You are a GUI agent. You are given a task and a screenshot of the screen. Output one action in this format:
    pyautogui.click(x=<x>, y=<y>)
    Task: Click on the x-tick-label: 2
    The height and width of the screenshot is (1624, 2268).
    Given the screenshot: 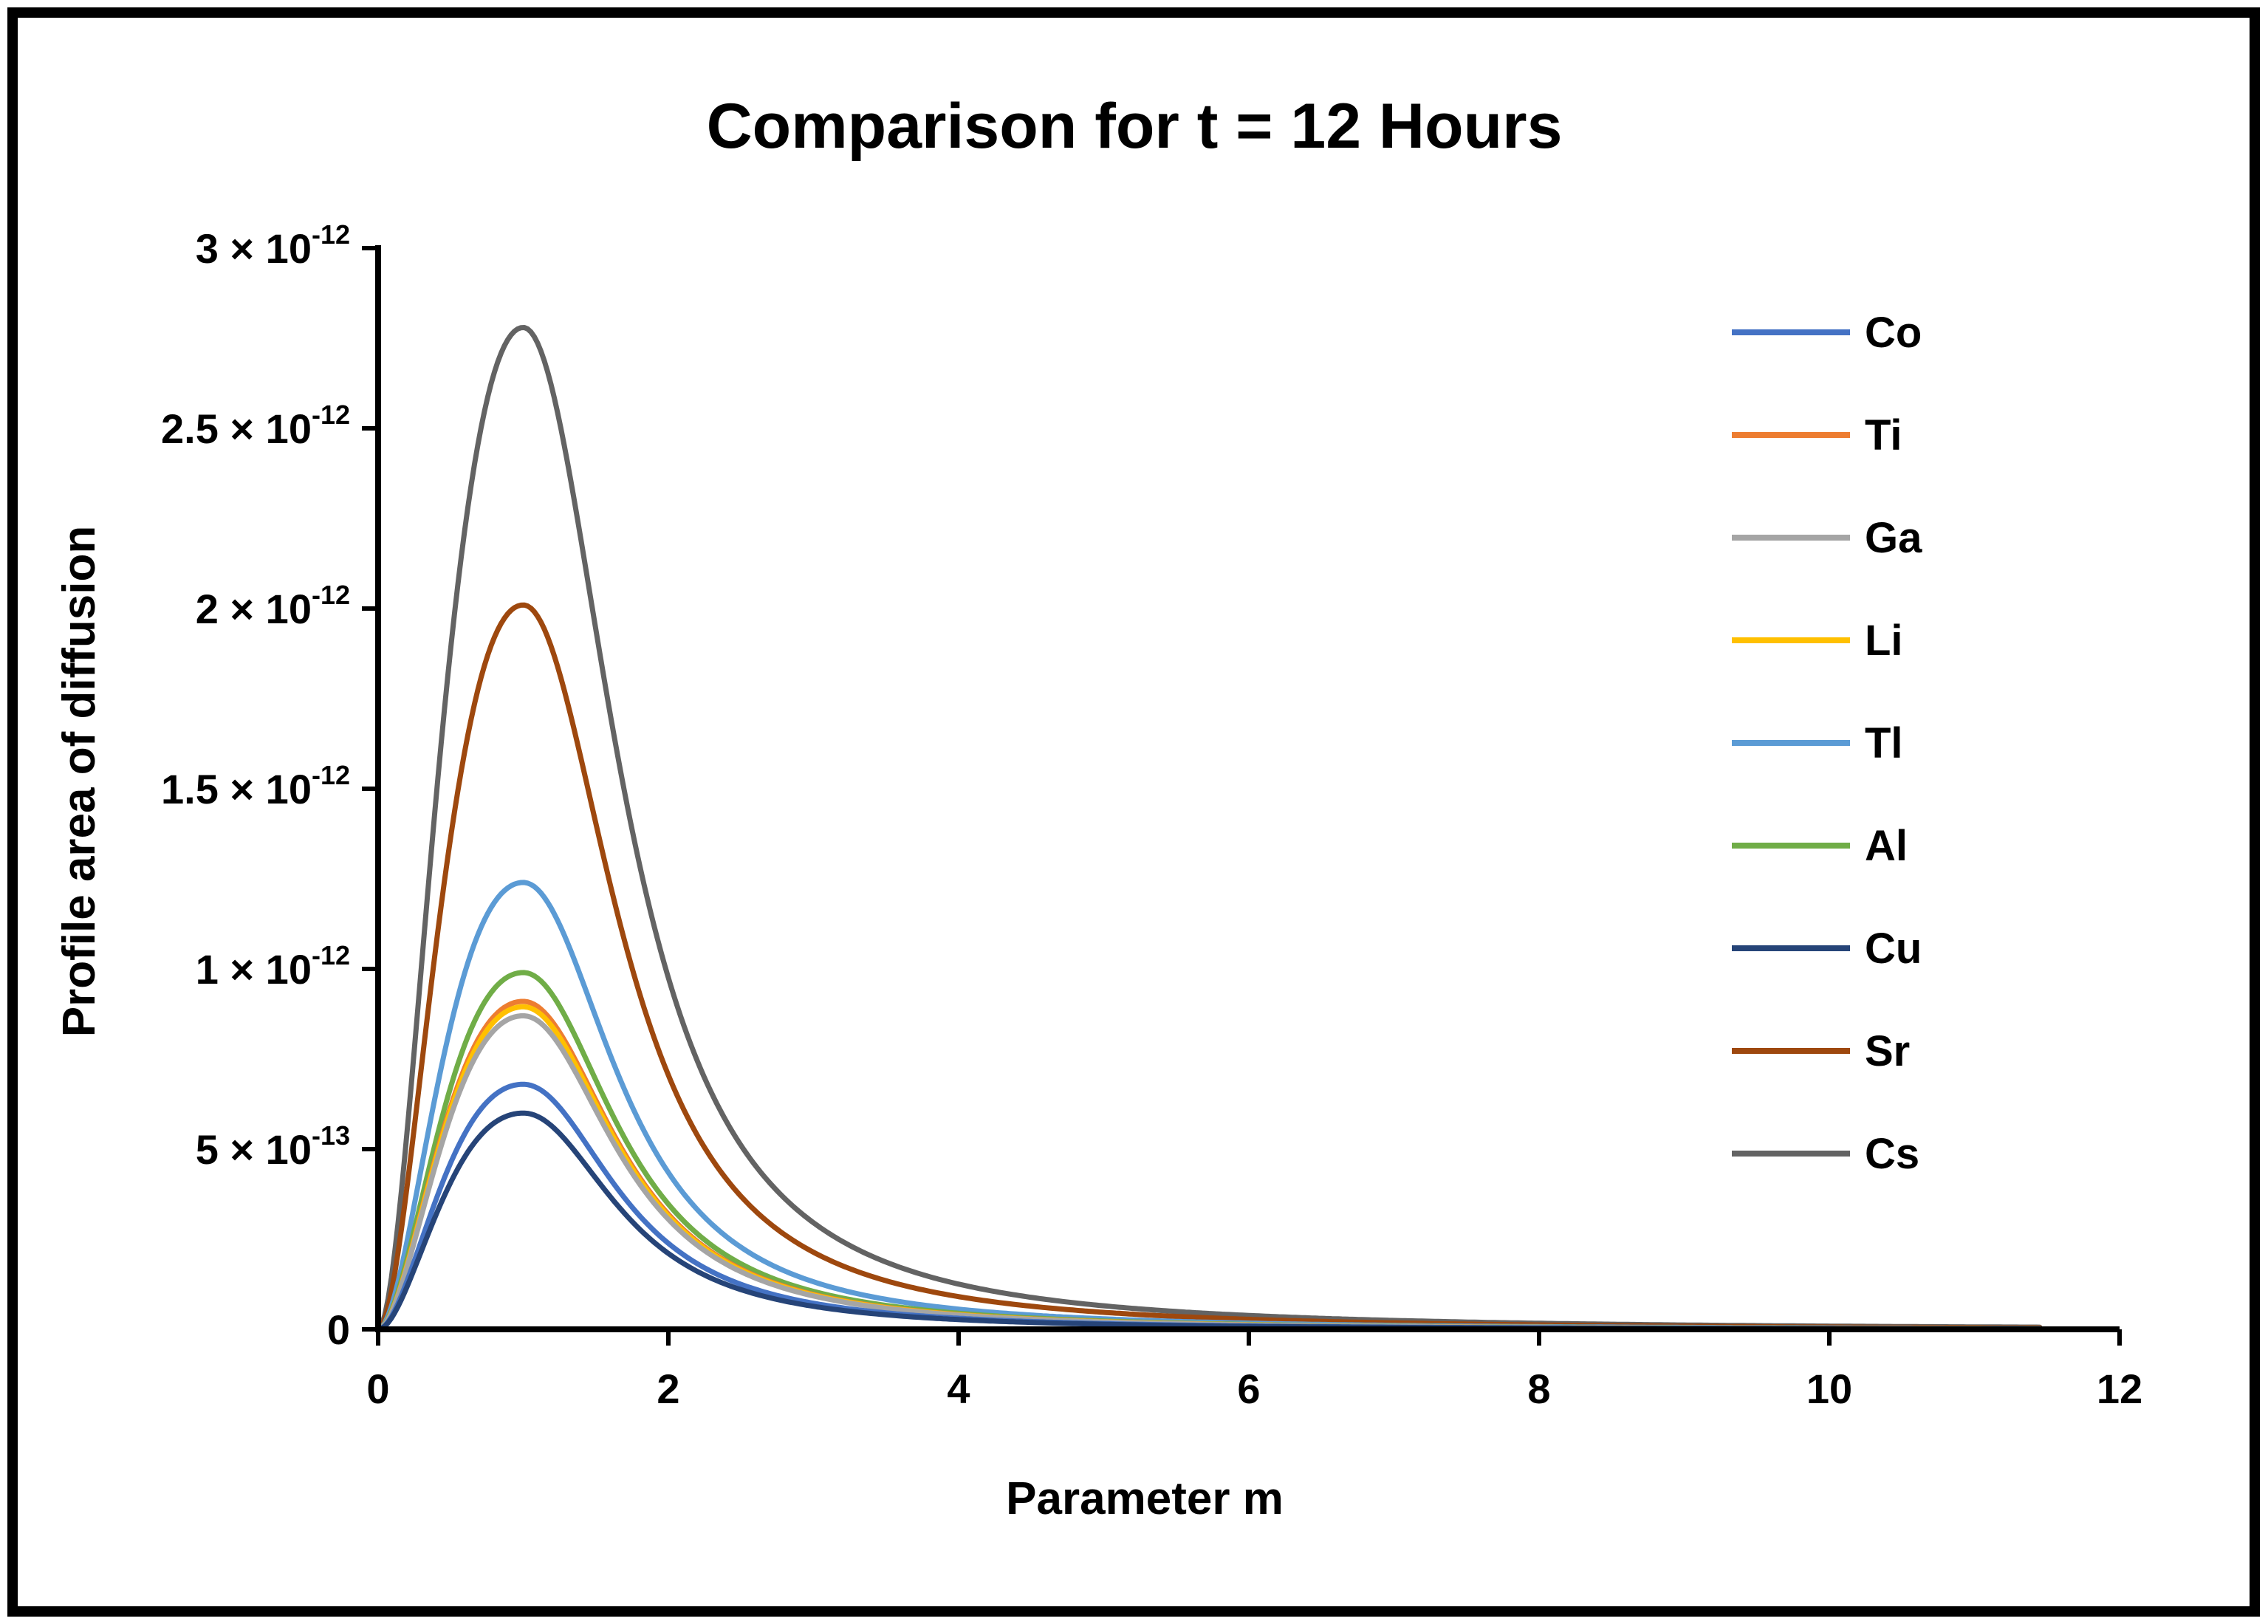 What is the action you would take?
    pyautogui.click(x=668, y=1389)
    